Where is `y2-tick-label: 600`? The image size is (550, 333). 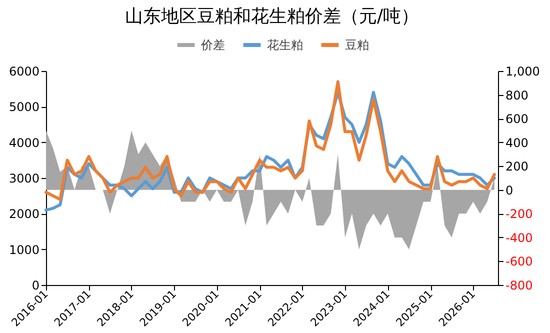
y2-tick-label: 600 is located at coordinates (517, 119).